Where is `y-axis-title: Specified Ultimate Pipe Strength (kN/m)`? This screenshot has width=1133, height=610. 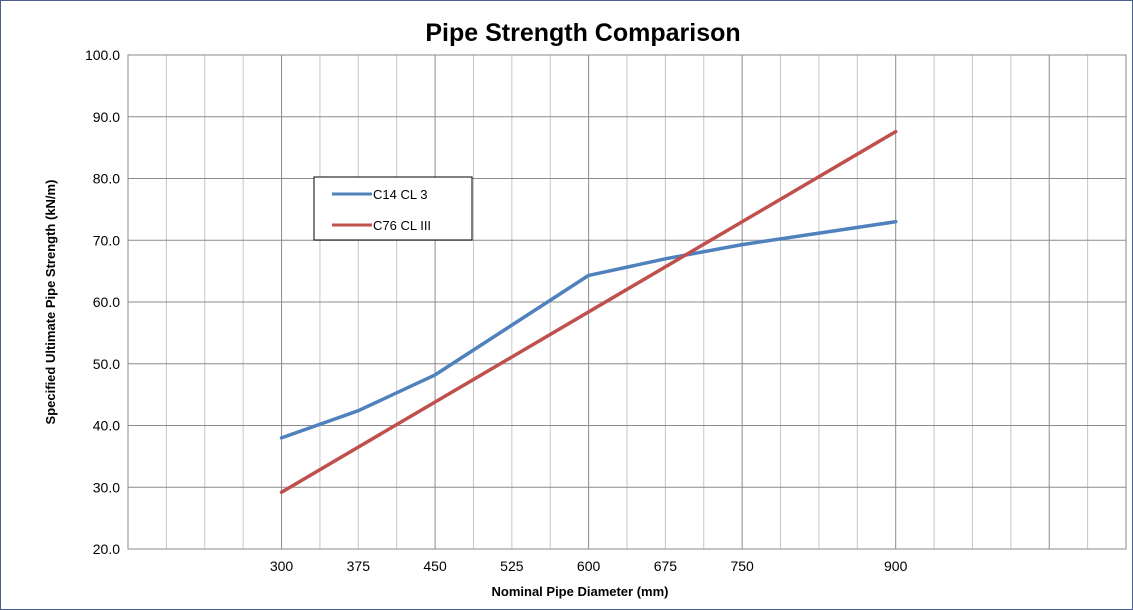
y-axis-title: Specified Ultimate Pipe Strength (kN/m) is located at coordinates (50, 302).